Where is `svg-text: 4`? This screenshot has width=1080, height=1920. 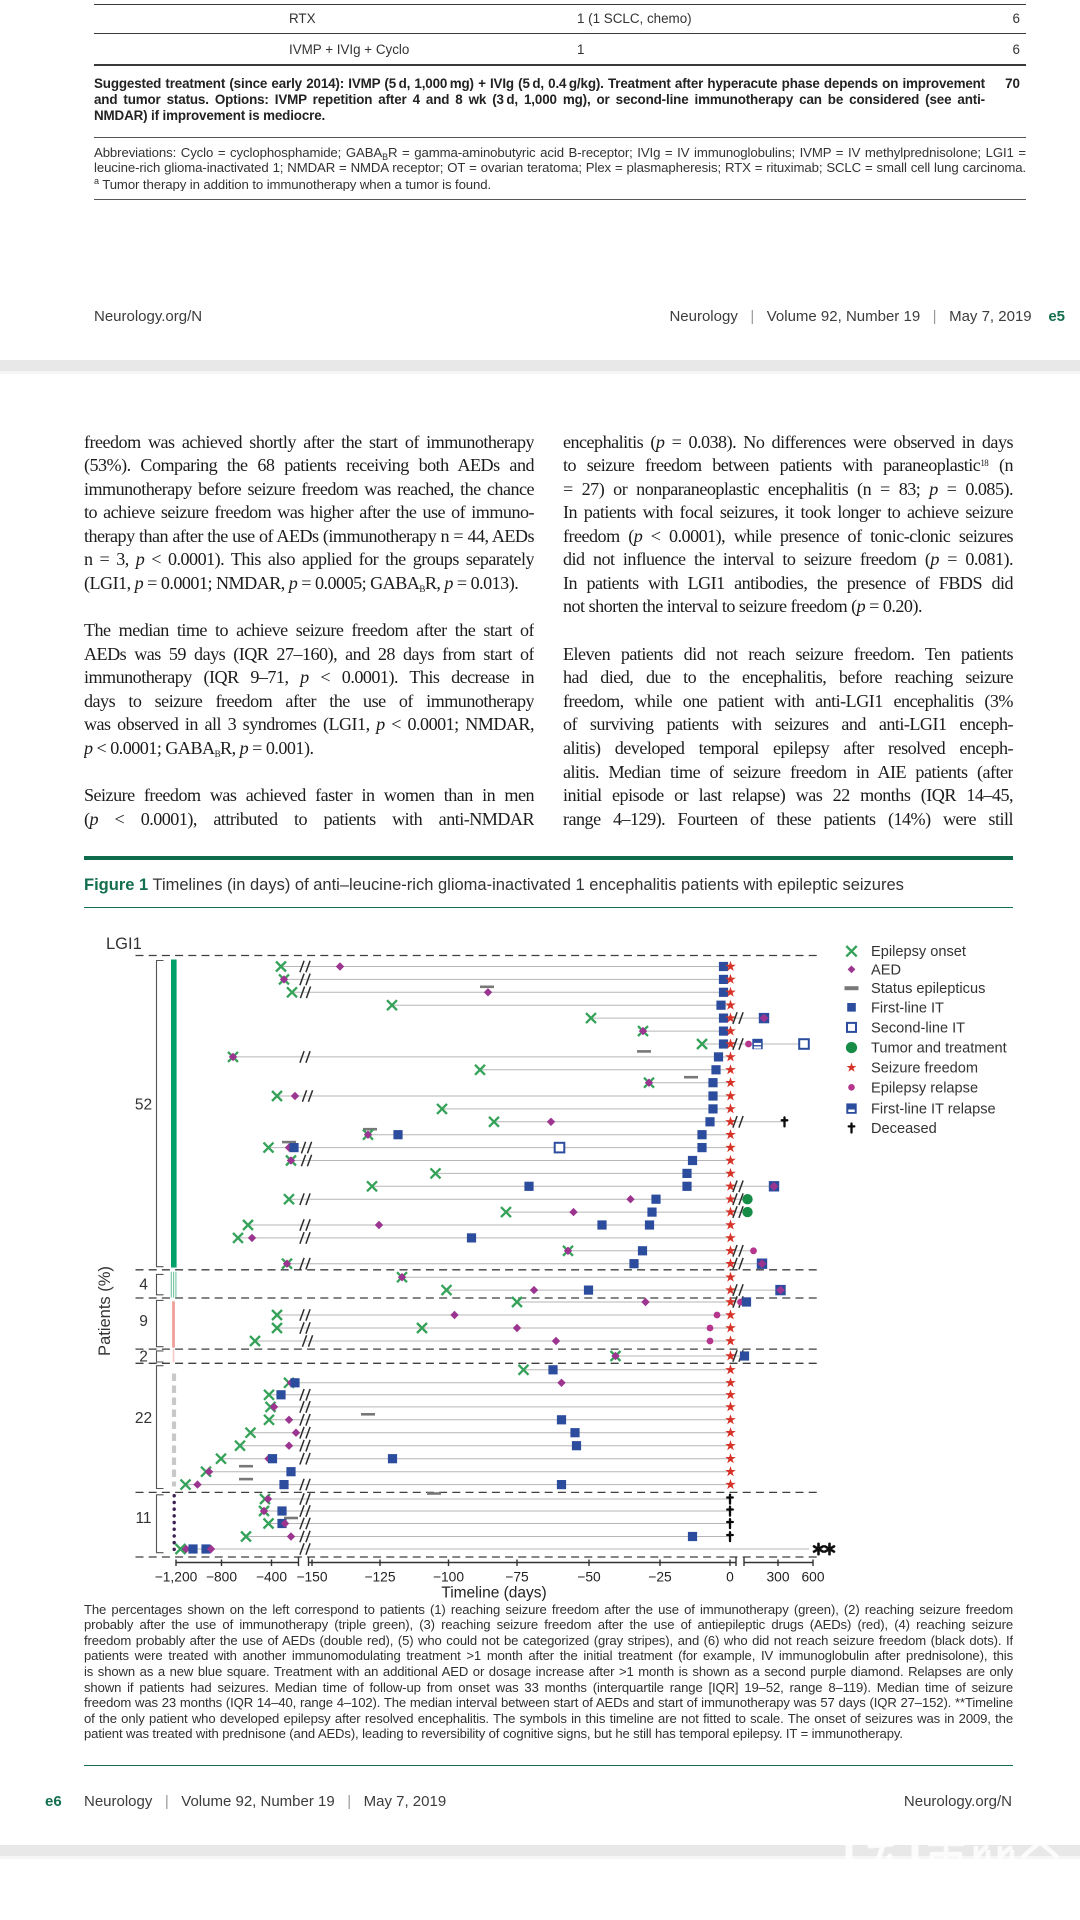
svg-text: 4 is located at coordinates (143, 1285).